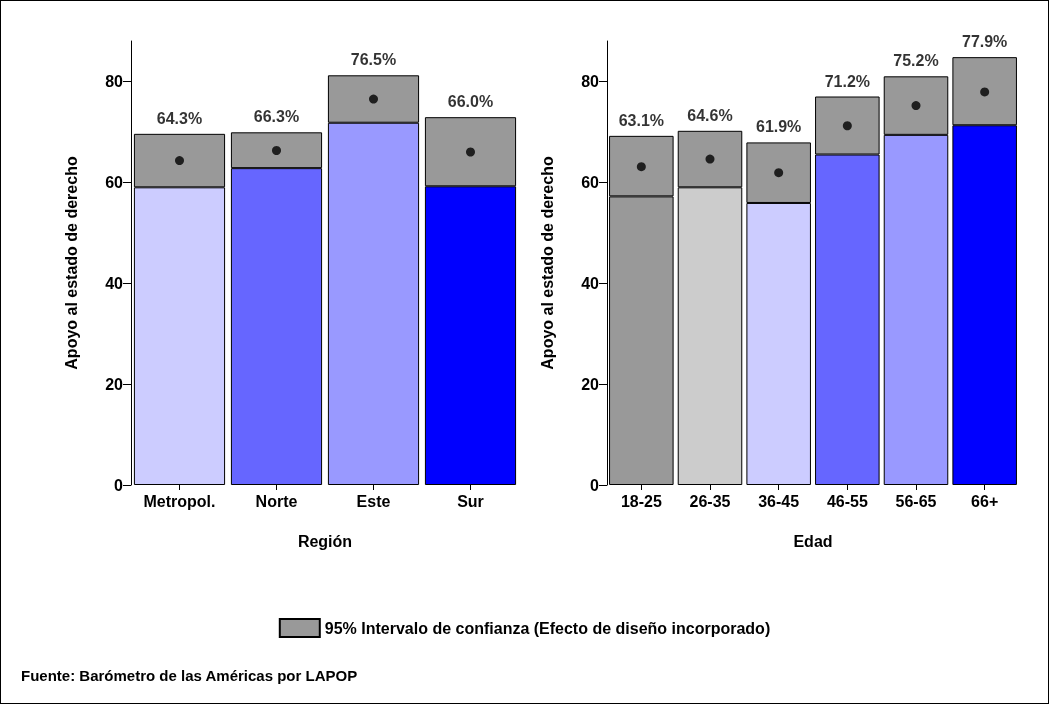 The height and width of the screenshot is (704, 1049). Describe the element at coordinates (276, 117) in the screenshot. I see `data-label: 66.3%` at that location.